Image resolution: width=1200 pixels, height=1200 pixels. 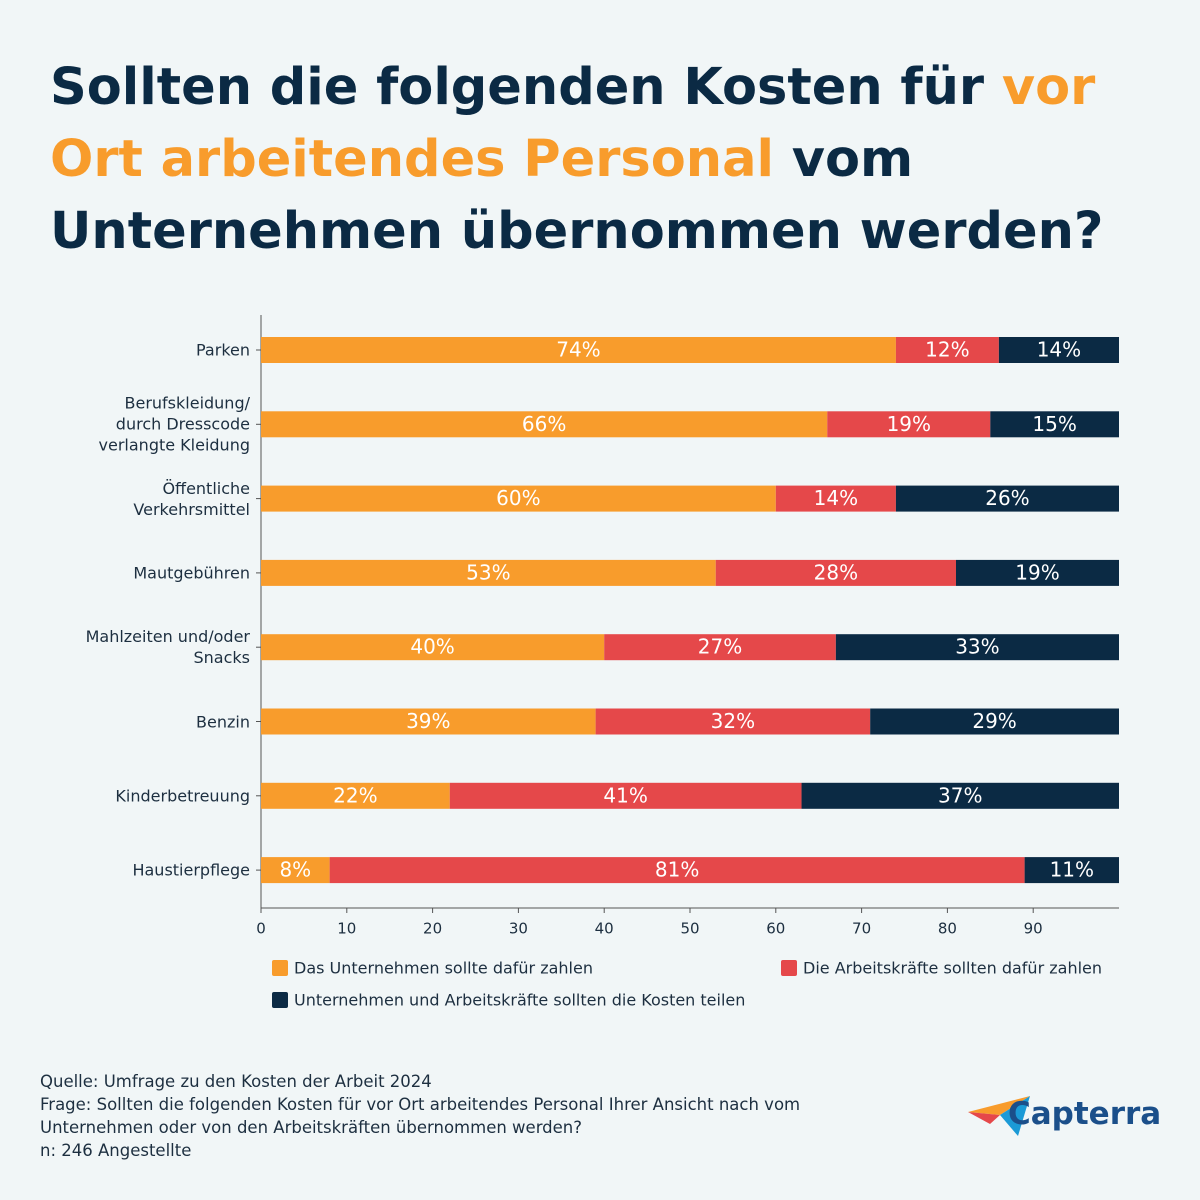 I want to click on value-label: 32%, so click(x=733, y=721).